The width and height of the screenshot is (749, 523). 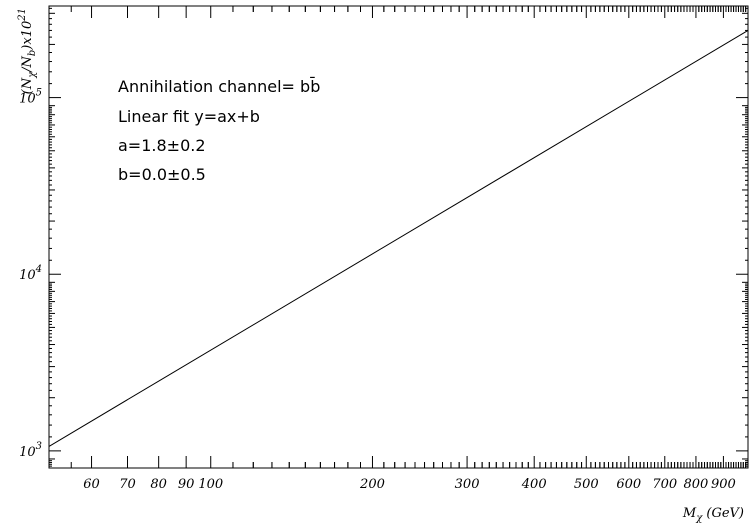 What do you see at coordinates (158, 484) in the screenshot?
I see `x-tick-label: 80` at bounding box center [158, 484].